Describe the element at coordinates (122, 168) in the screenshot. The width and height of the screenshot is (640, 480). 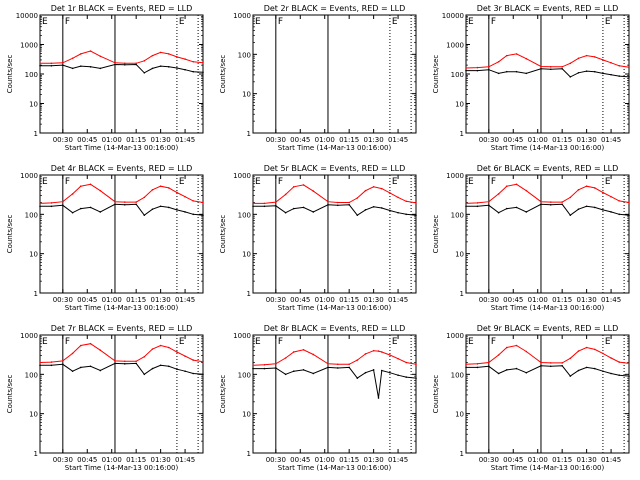
I see `panel-title: Det 4r BLACK = Events, RED = LLD` at that location.